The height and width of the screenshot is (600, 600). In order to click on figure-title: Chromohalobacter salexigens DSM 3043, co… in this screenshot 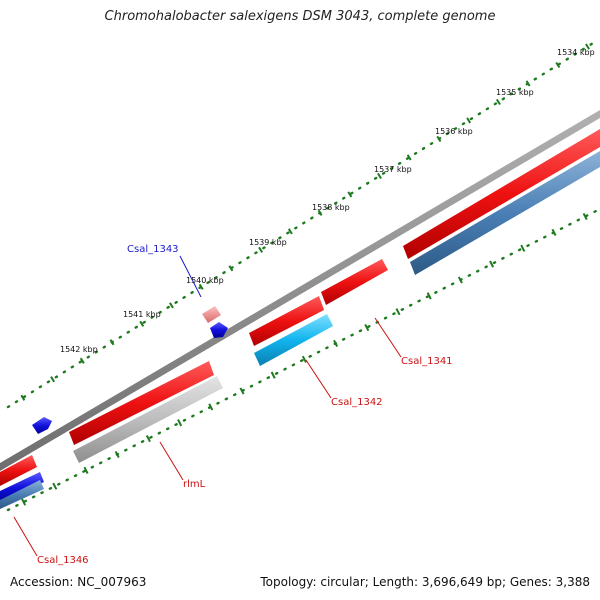, I will do `click(300, 16)`.